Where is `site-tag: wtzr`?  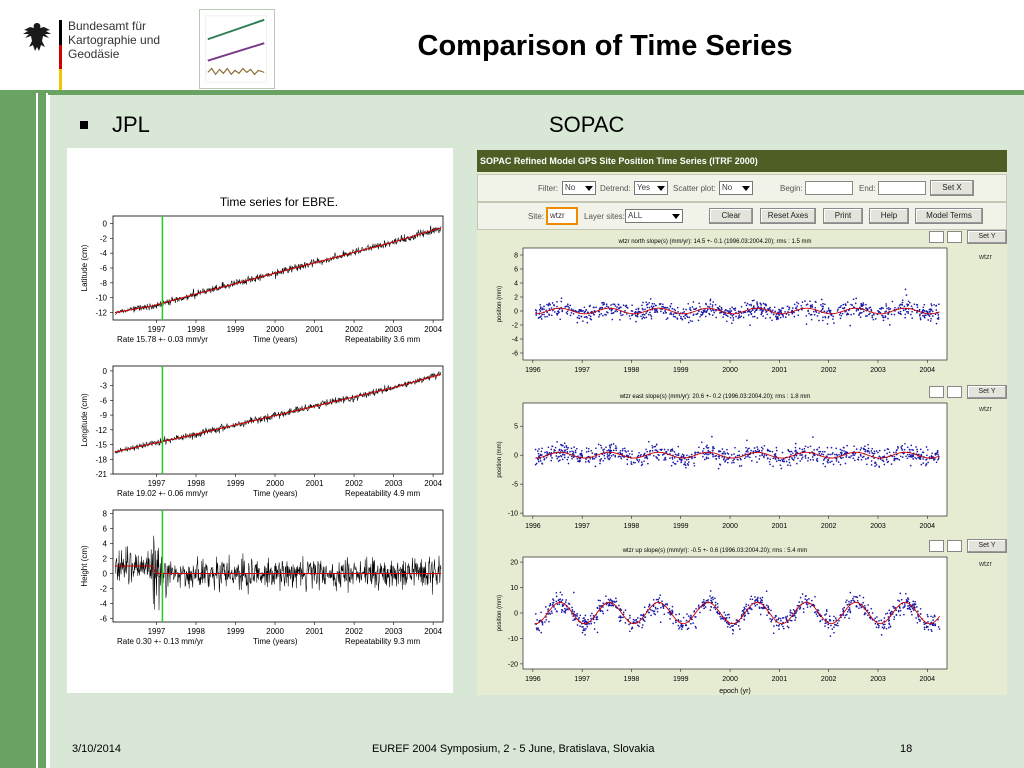 site-tag: wtzr is located at coordinates (985, 409).